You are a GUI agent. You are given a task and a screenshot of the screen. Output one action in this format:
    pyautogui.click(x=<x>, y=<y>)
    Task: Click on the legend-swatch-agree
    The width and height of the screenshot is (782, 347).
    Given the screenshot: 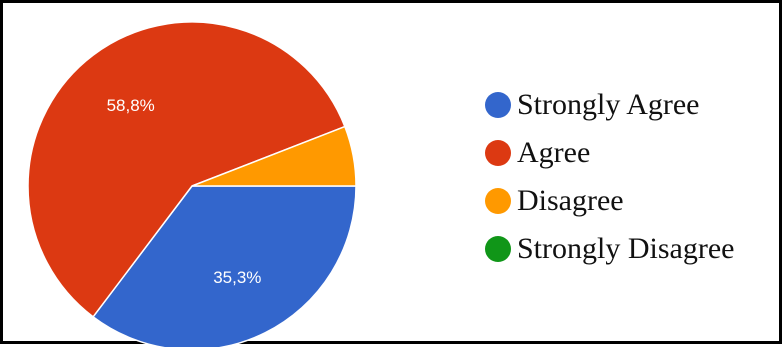 What is the action you would take?
    pyautogui.click(x=498, y=153)
    